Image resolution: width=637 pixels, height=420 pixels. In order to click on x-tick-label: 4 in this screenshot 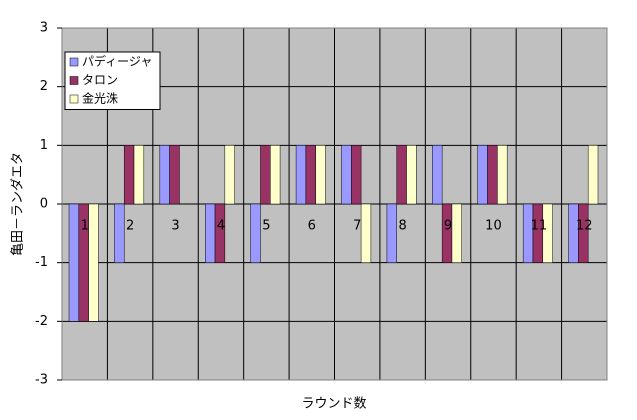, I will do `click(221, 226)`.